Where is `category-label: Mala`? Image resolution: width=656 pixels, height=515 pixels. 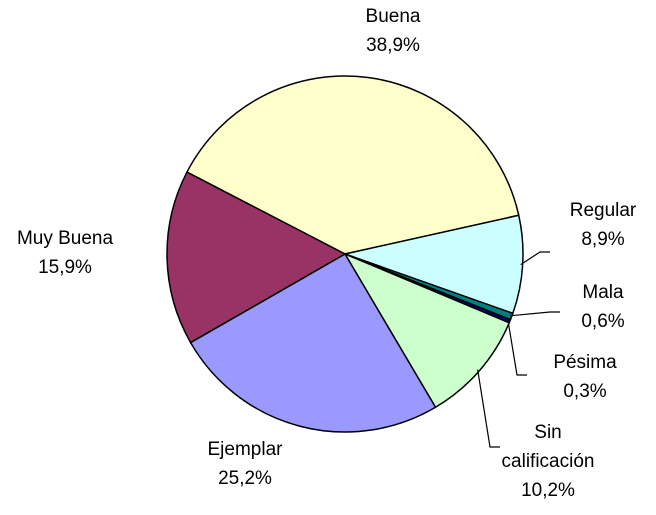
category-label: Mala is located at coordinates (603, 292).